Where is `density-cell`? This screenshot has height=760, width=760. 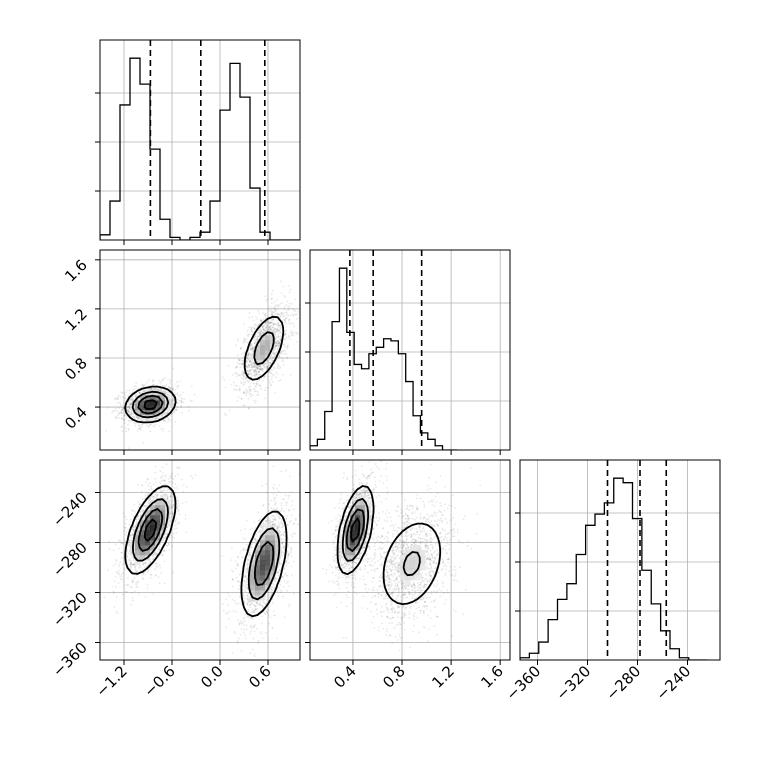
density-cell is located at coordinates (273, 333).